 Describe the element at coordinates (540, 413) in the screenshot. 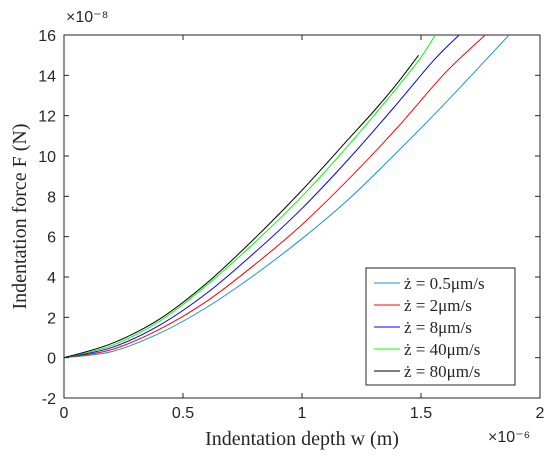

I see `x-tick-label: 2` at that location.